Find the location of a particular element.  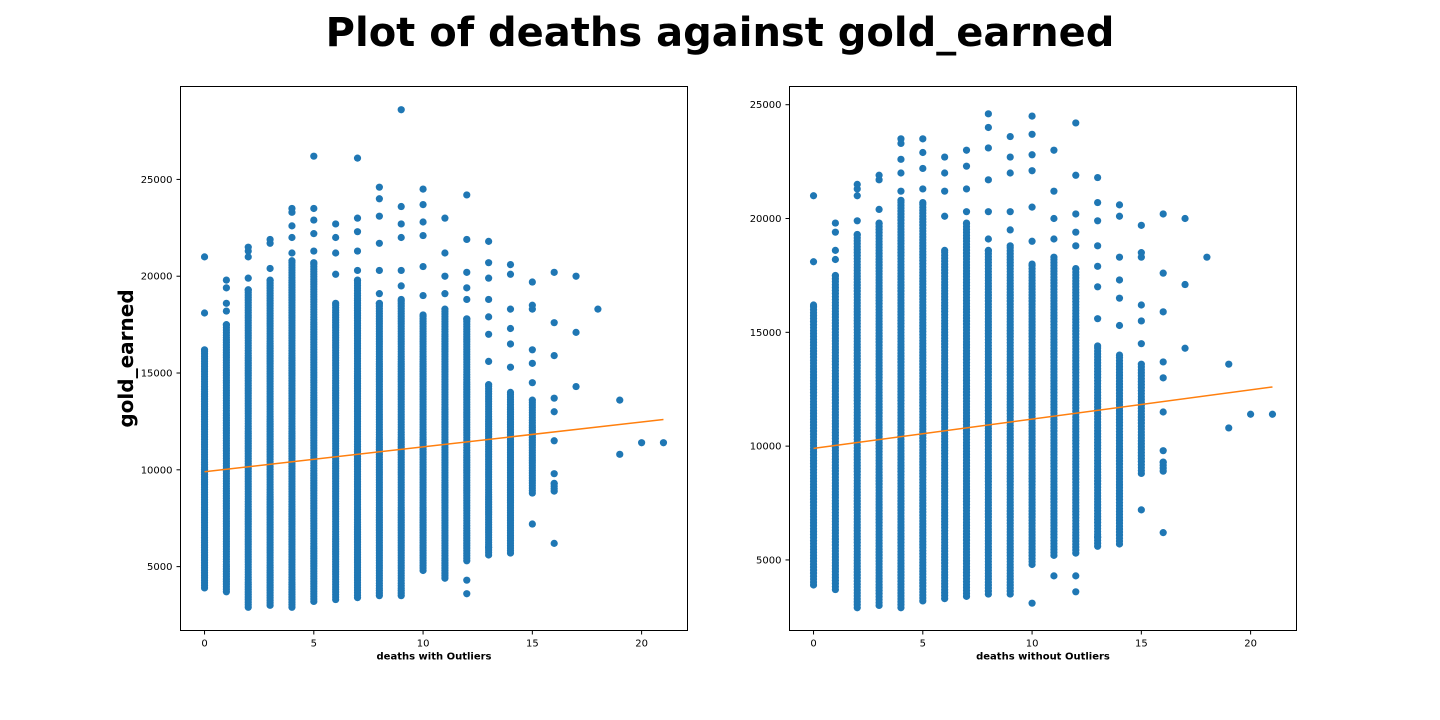

y-tick-label: 20000 is located at coordinates (766, 219).